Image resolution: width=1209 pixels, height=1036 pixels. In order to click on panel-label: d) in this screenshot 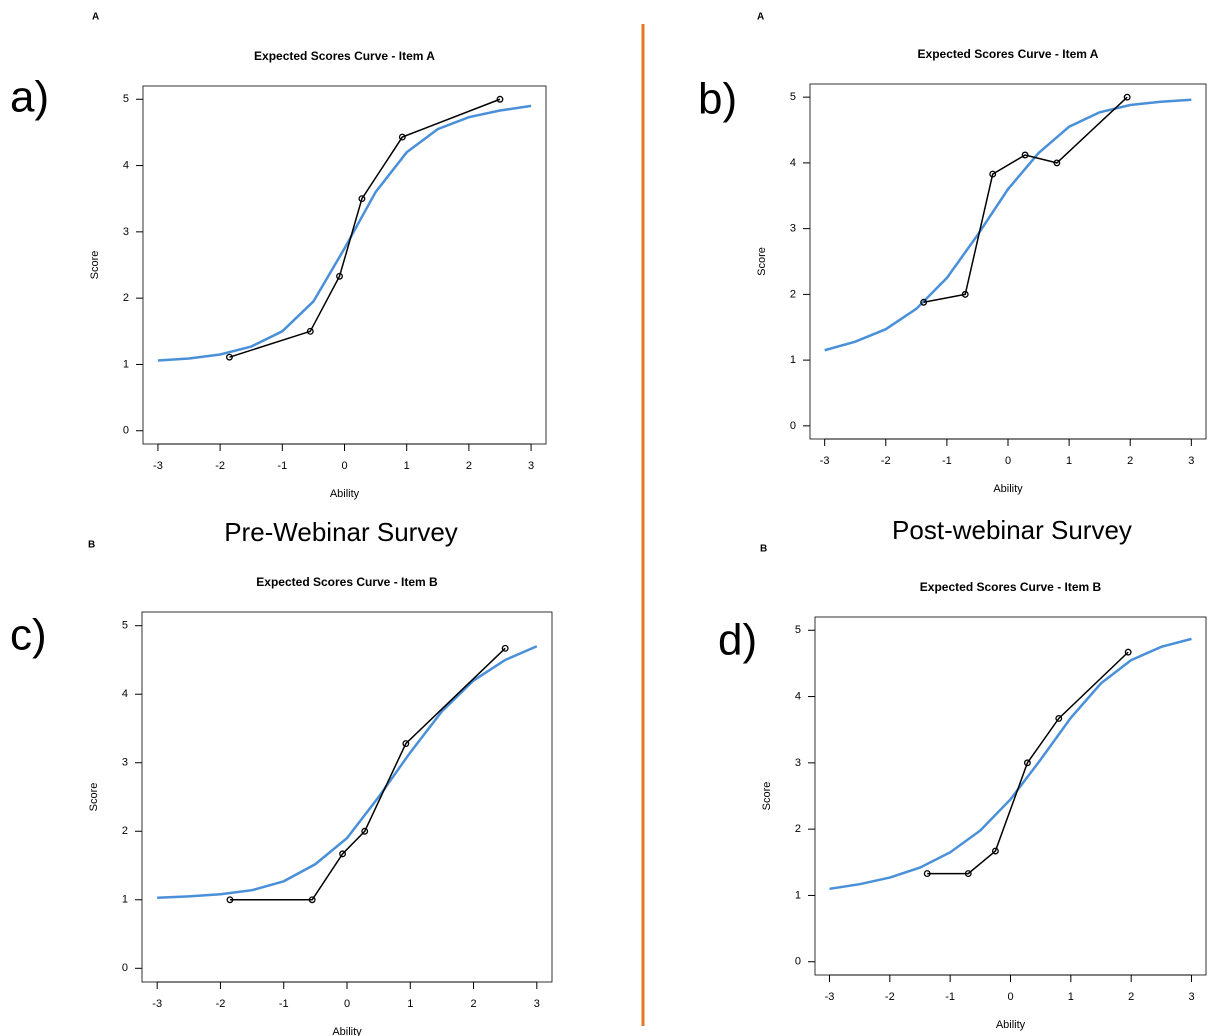, I will do `click(737, 640)`.